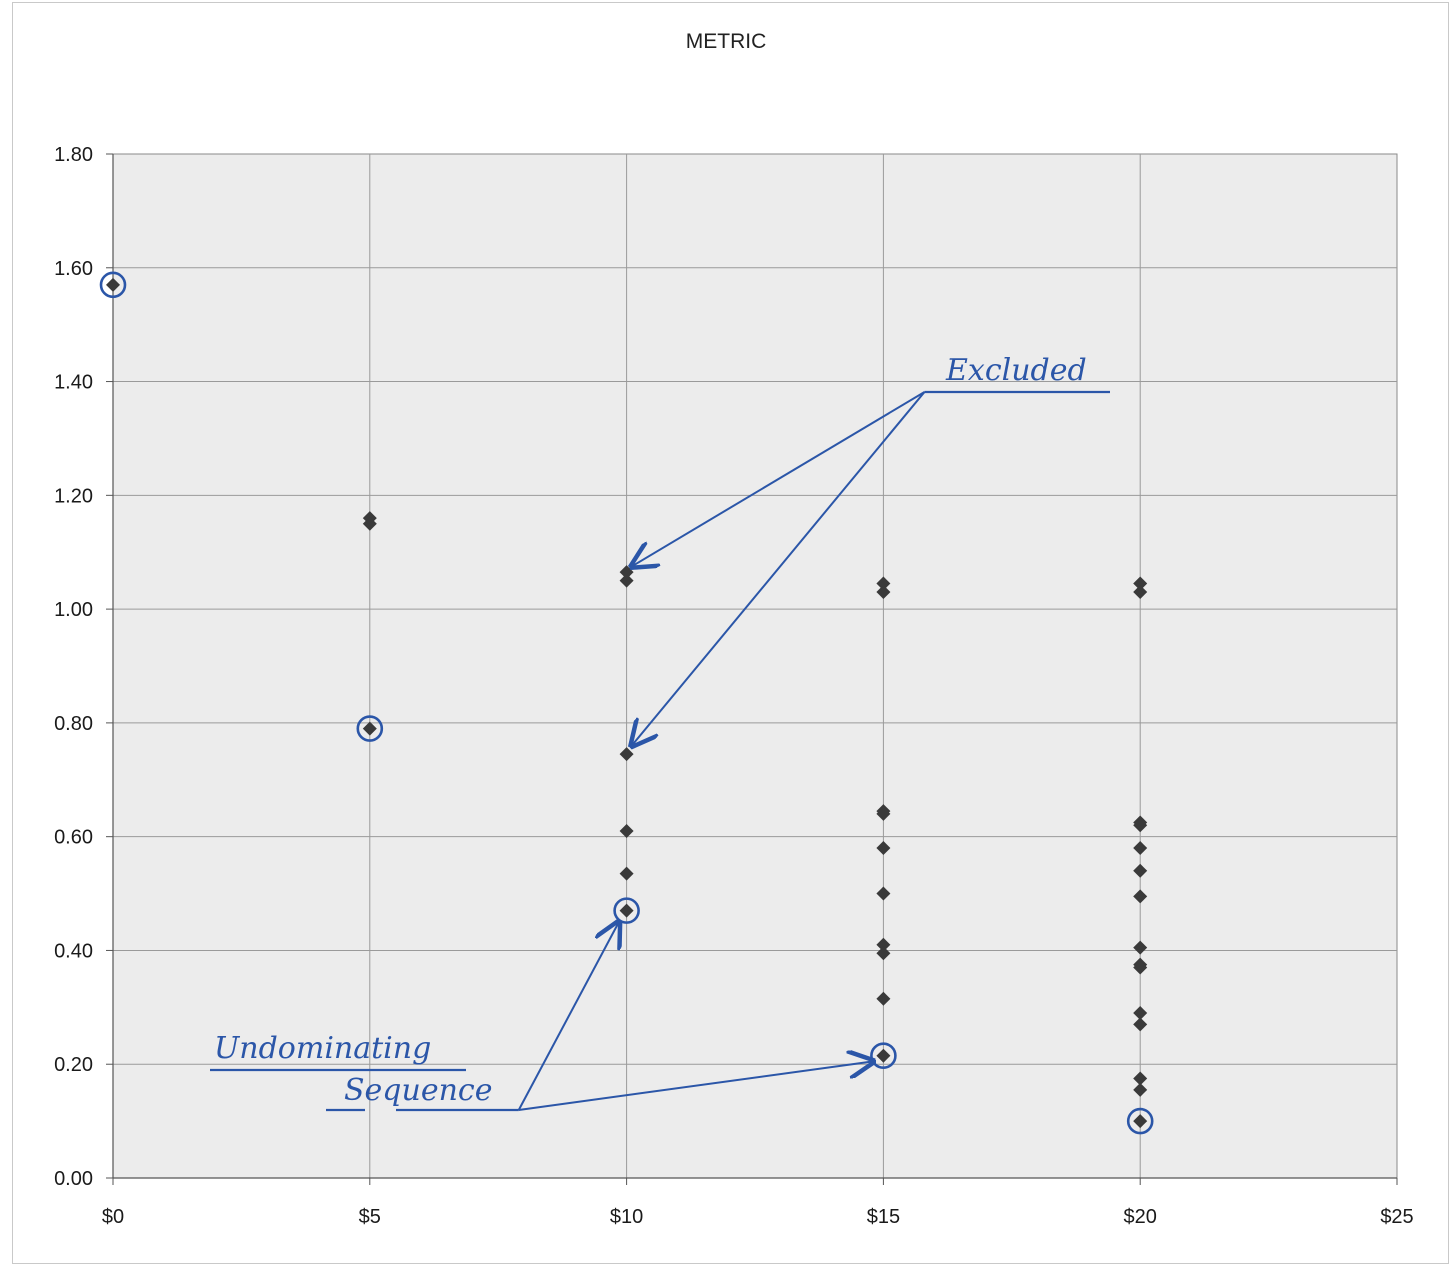 The height and width of the screenshot is (1266, 1452). I want to click on y-tick-label: 1.00, so click(73, 610).